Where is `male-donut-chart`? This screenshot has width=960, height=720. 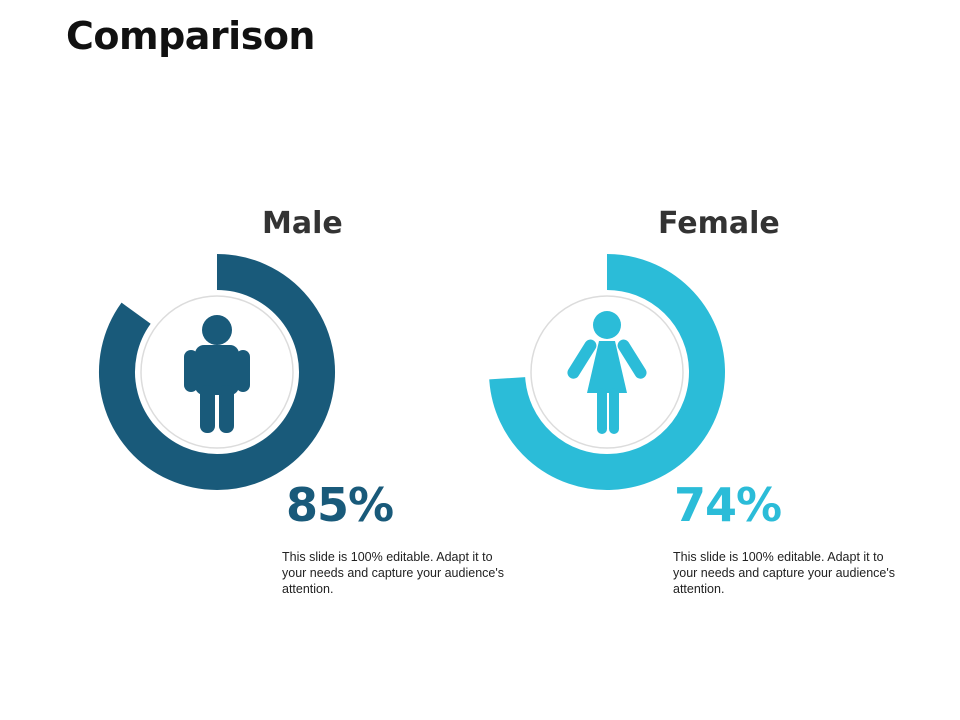 male-donut-chart is located at coordinates (217, 372).